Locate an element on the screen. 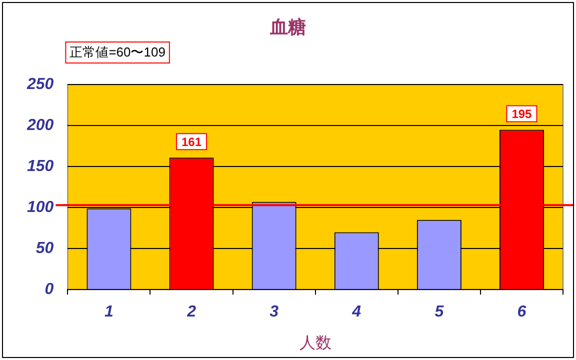 The image size is (576, 360). x-tick-label: 6 is located at coordinates (521, 312).